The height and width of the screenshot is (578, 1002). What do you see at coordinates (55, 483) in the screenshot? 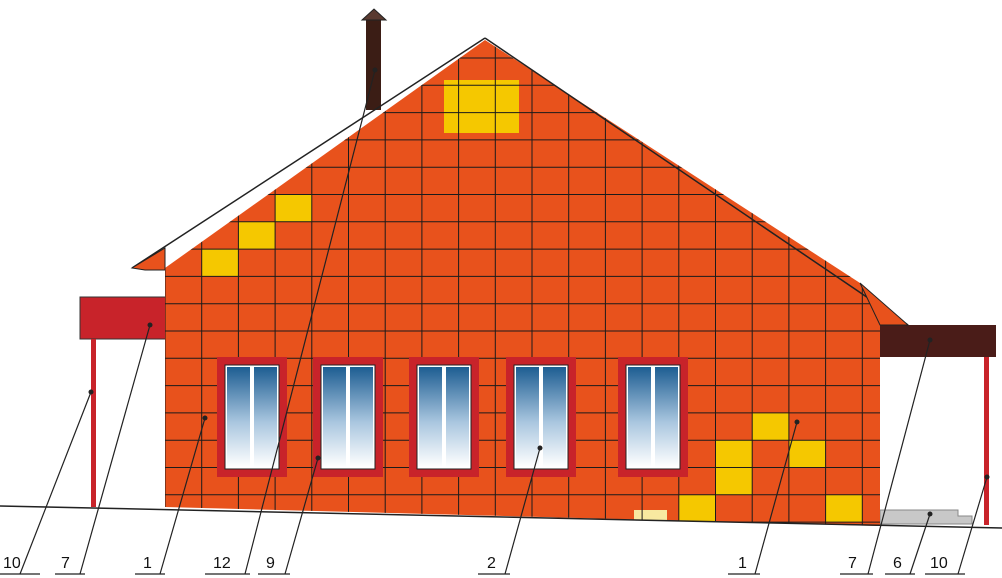
I see `leader-10-left` at bounding box center [55, 483].